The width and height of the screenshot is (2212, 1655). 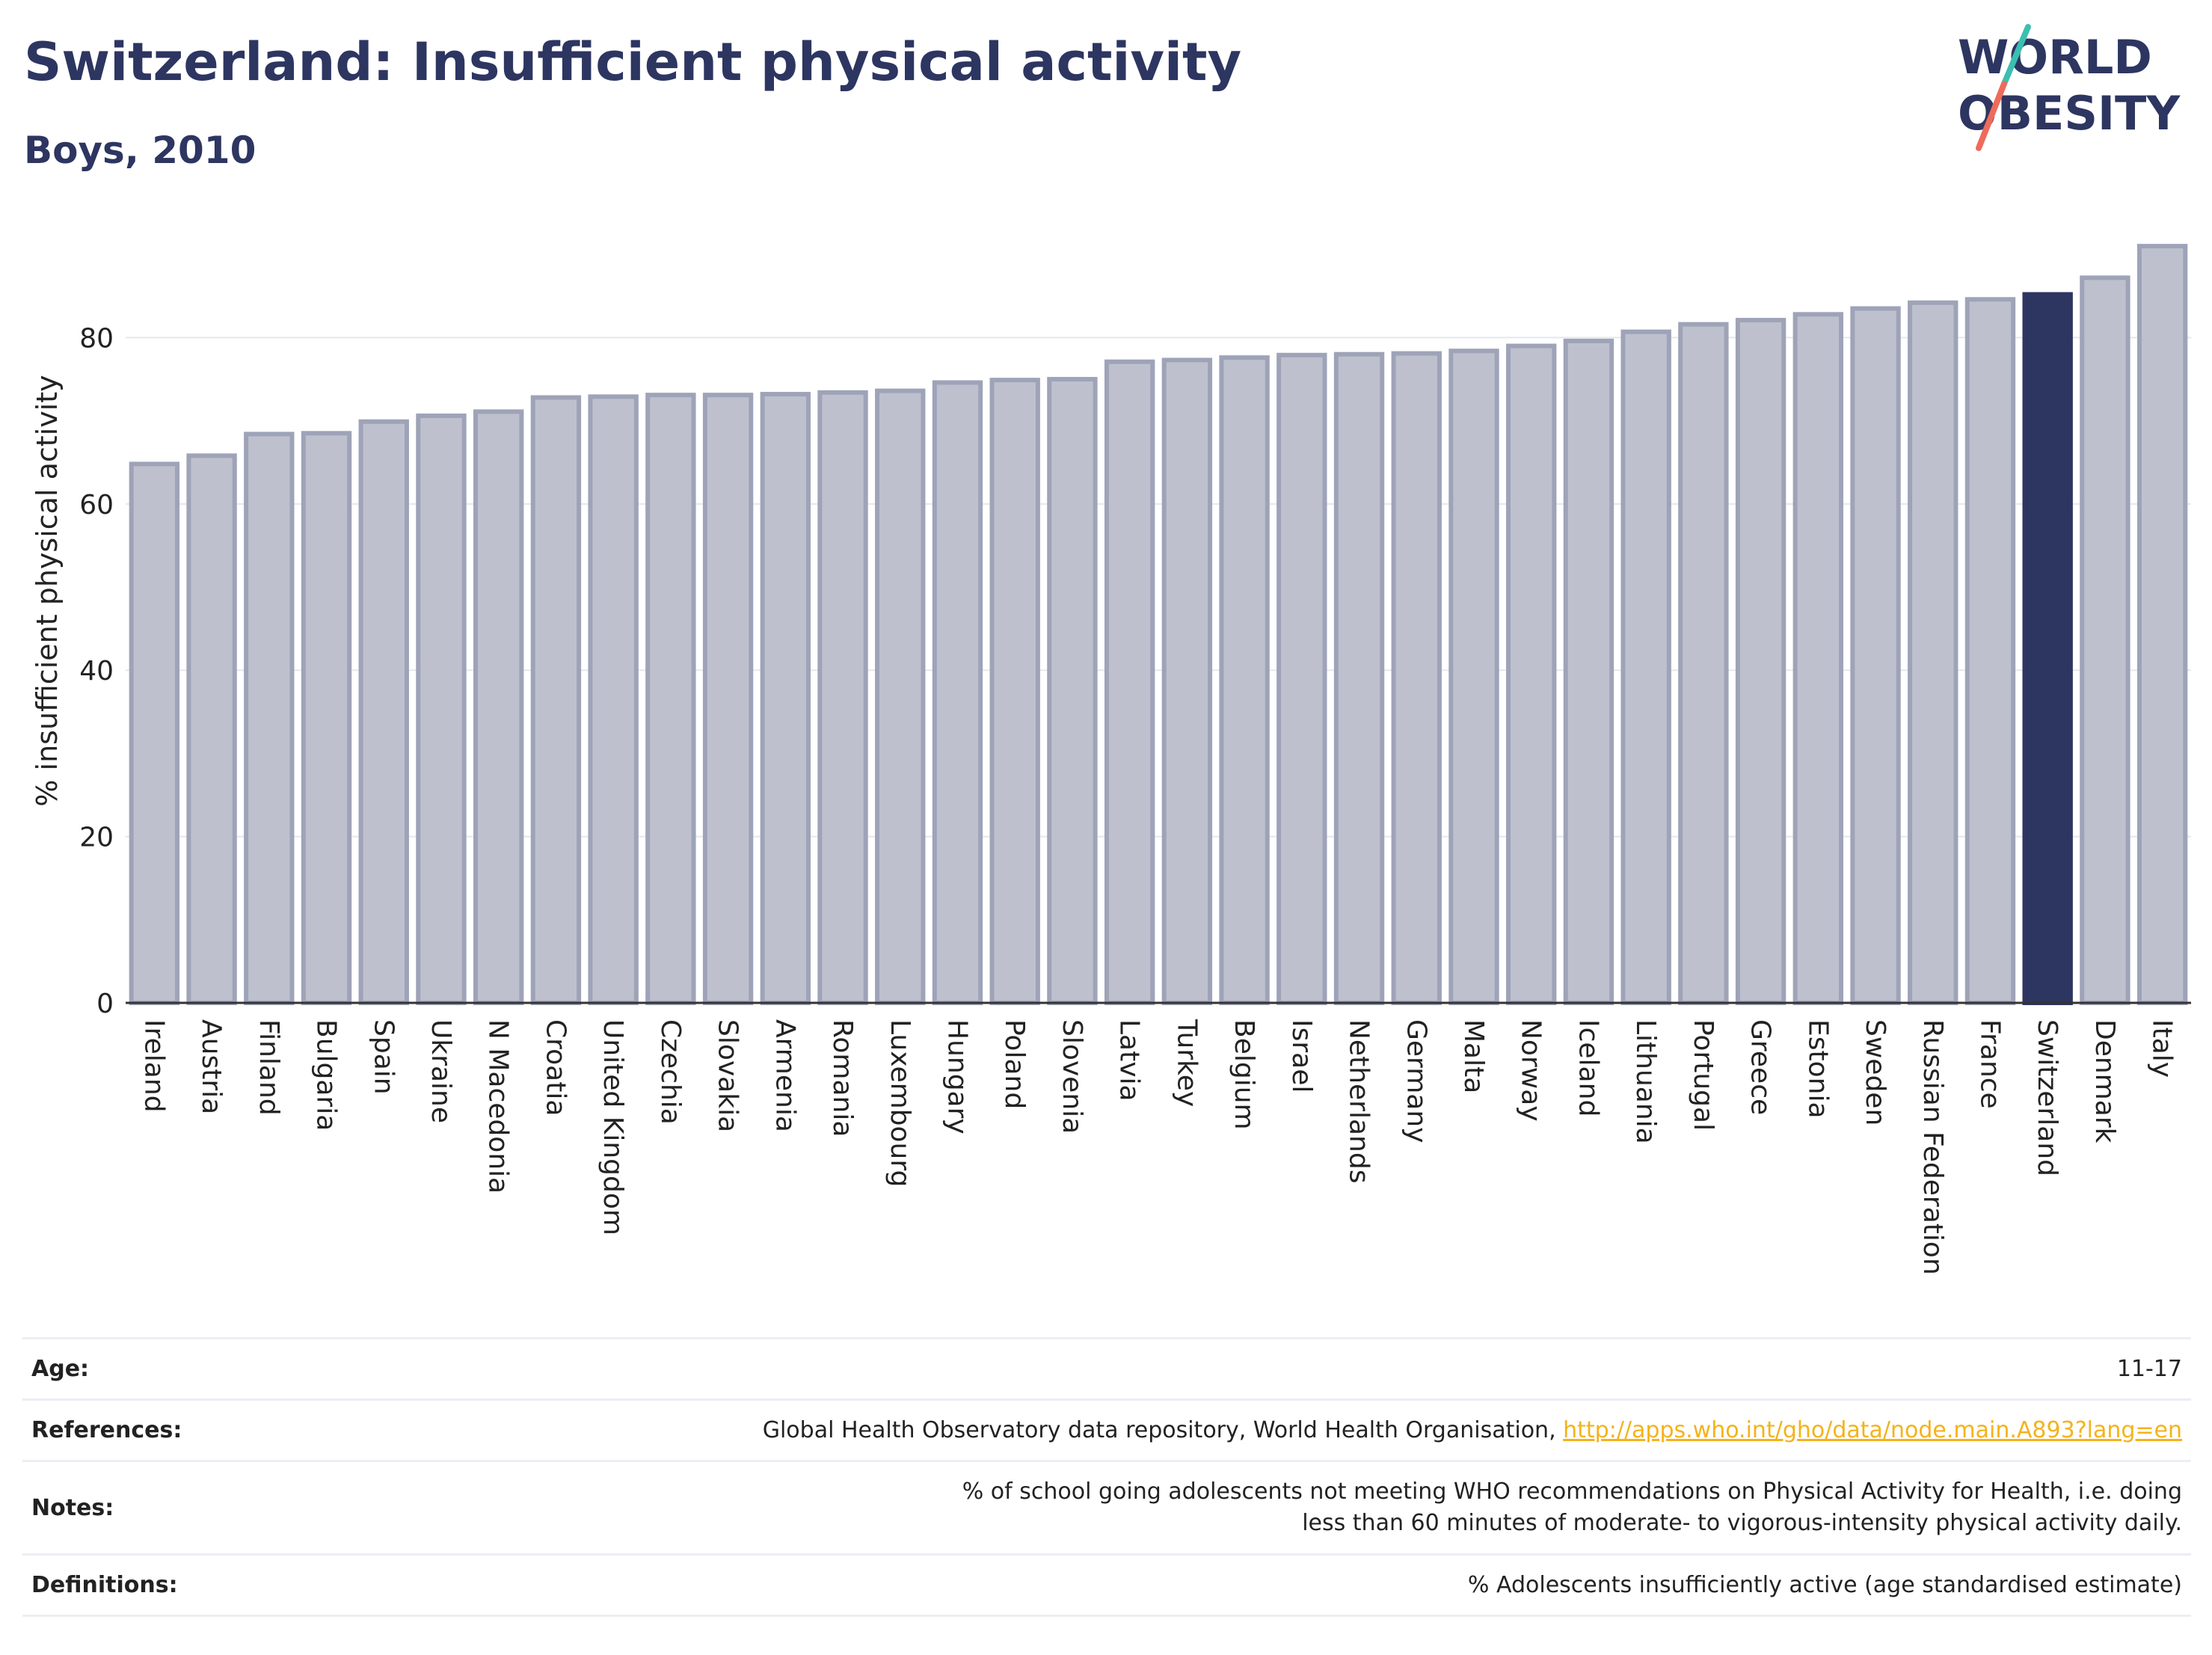 I want to click on x-tick-label: Russian Federation, so click(x=1932, y=1147).